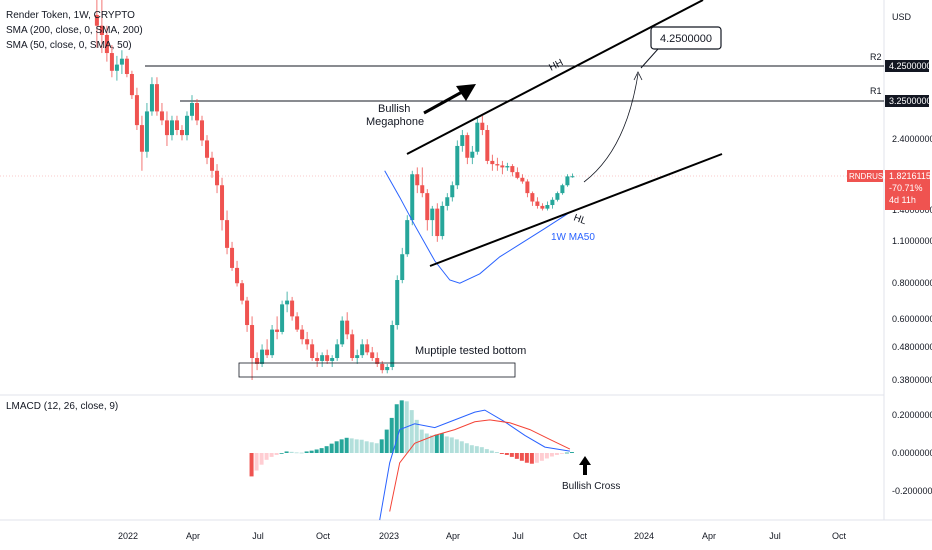 Image resolution: width=932 pixels, height=550 pixels. Describe the element at coordinates (686, 38) in the screenshot. I see `target-callout-box` at that location.